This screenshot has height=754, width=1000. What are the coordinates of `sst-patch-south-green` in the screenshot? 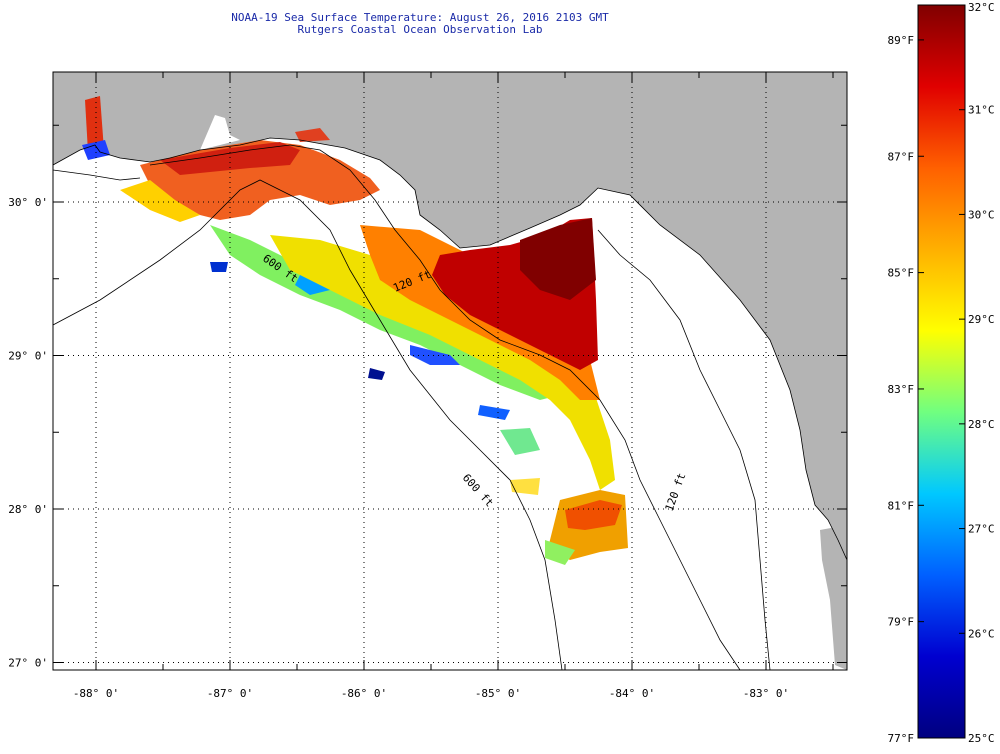 It's located at (560, 552).